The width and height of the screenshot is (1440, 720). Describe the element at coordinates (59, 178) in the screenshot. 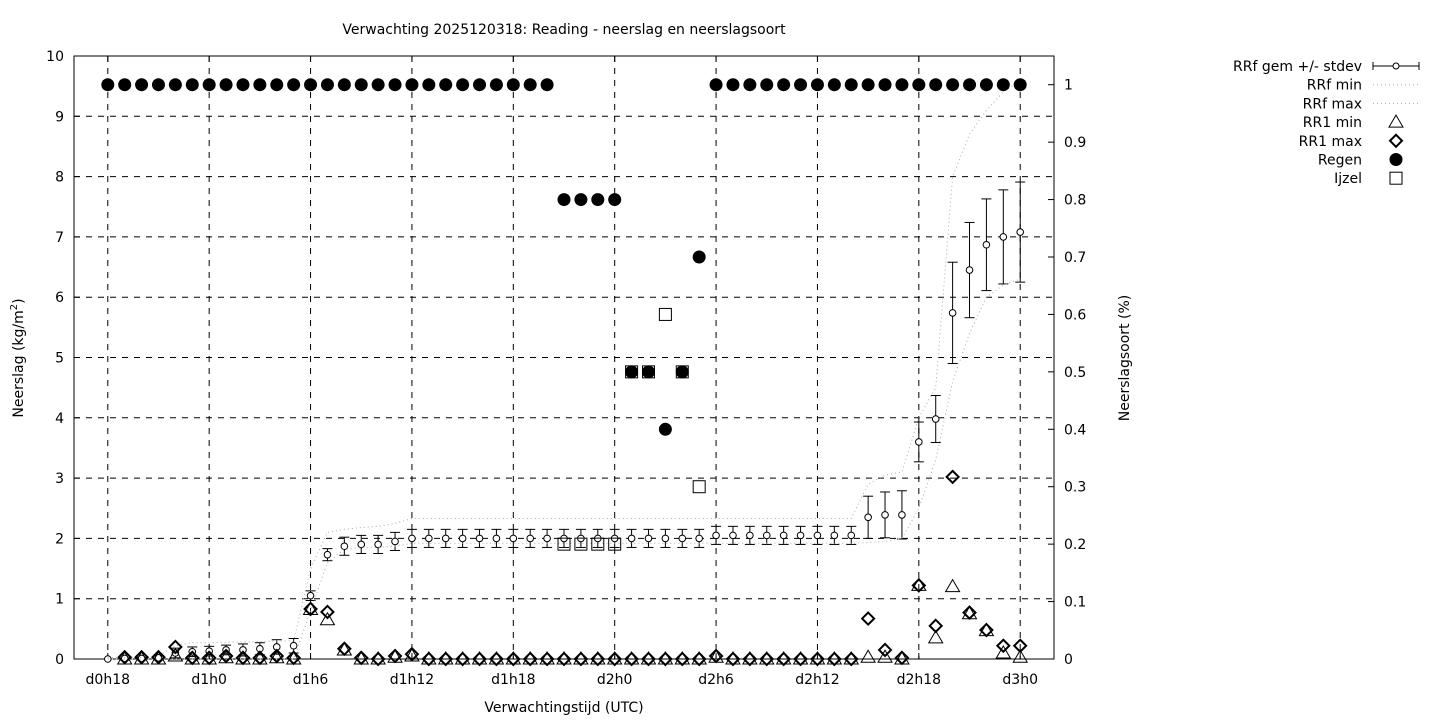

I see `y-tick-label: 8` at that location.